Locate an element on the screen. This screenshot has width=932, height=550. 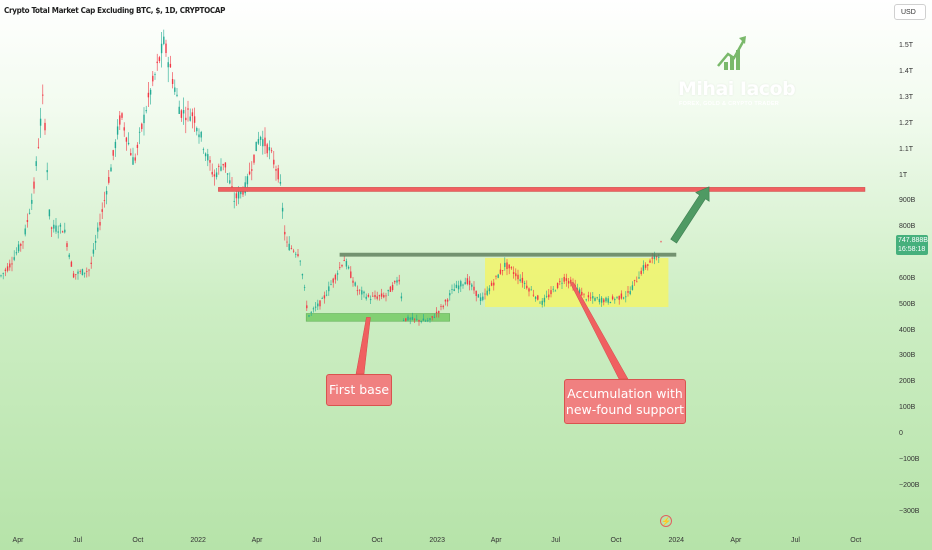
currency-button: USD is located at coordinates (910, 12).